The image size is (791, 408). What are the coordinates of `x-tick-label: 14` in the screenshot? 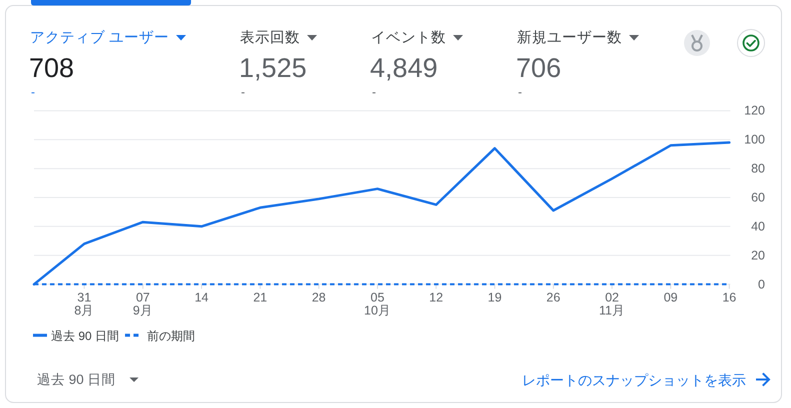 It's located at (201, 297).